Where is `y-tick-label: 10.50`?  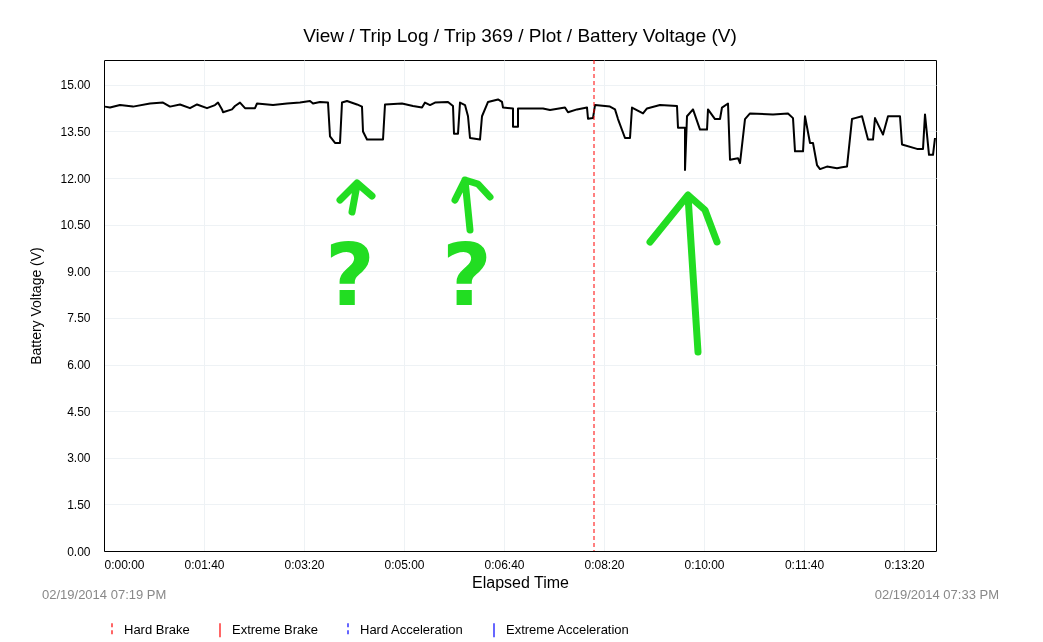
y-tick-label: 10.50 is located at coordinates (75, 225).